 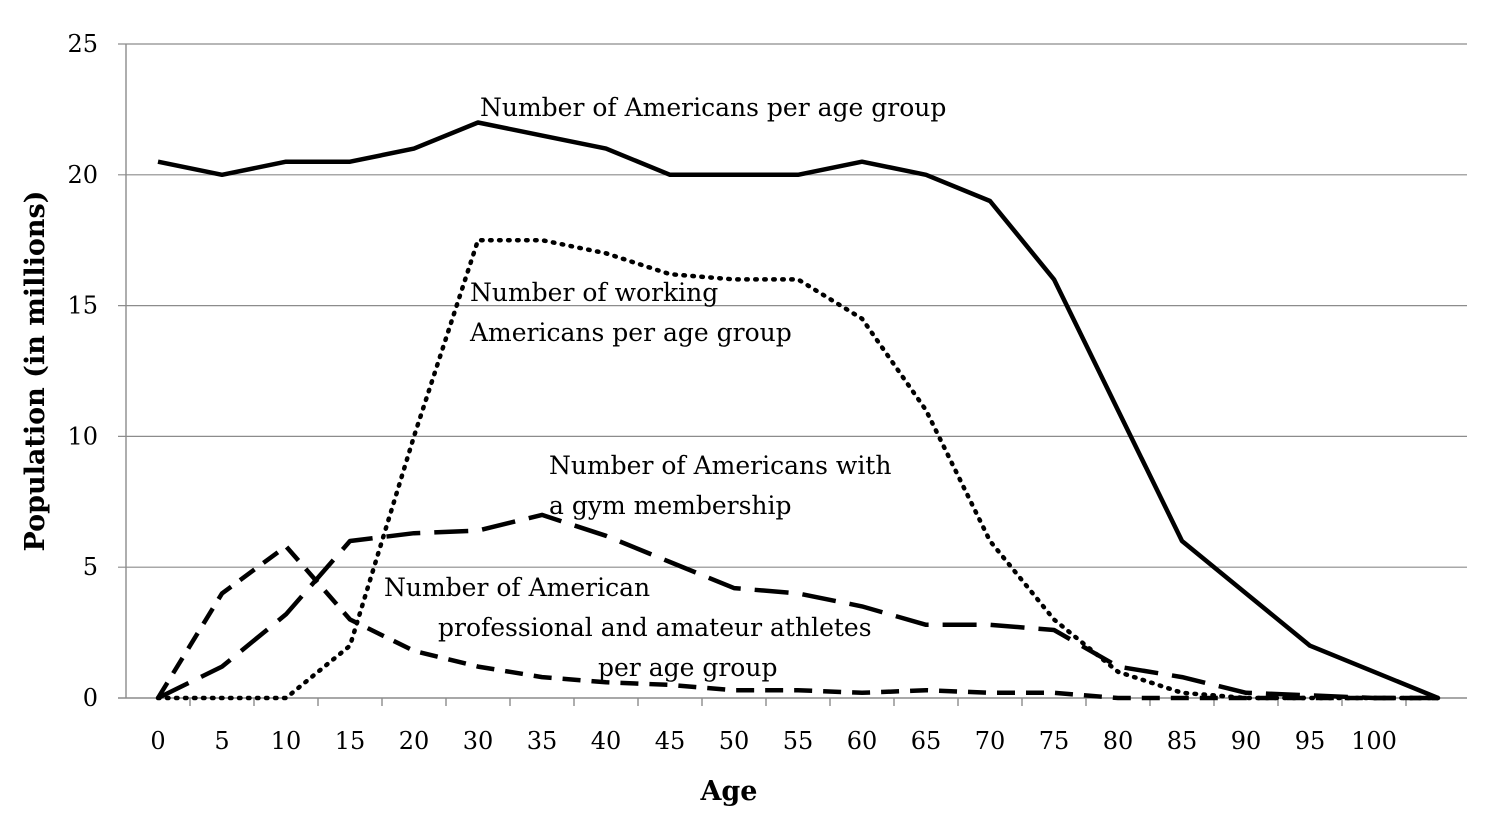 I want to click on x-tick-label: 60, so click(x=862, y=741).